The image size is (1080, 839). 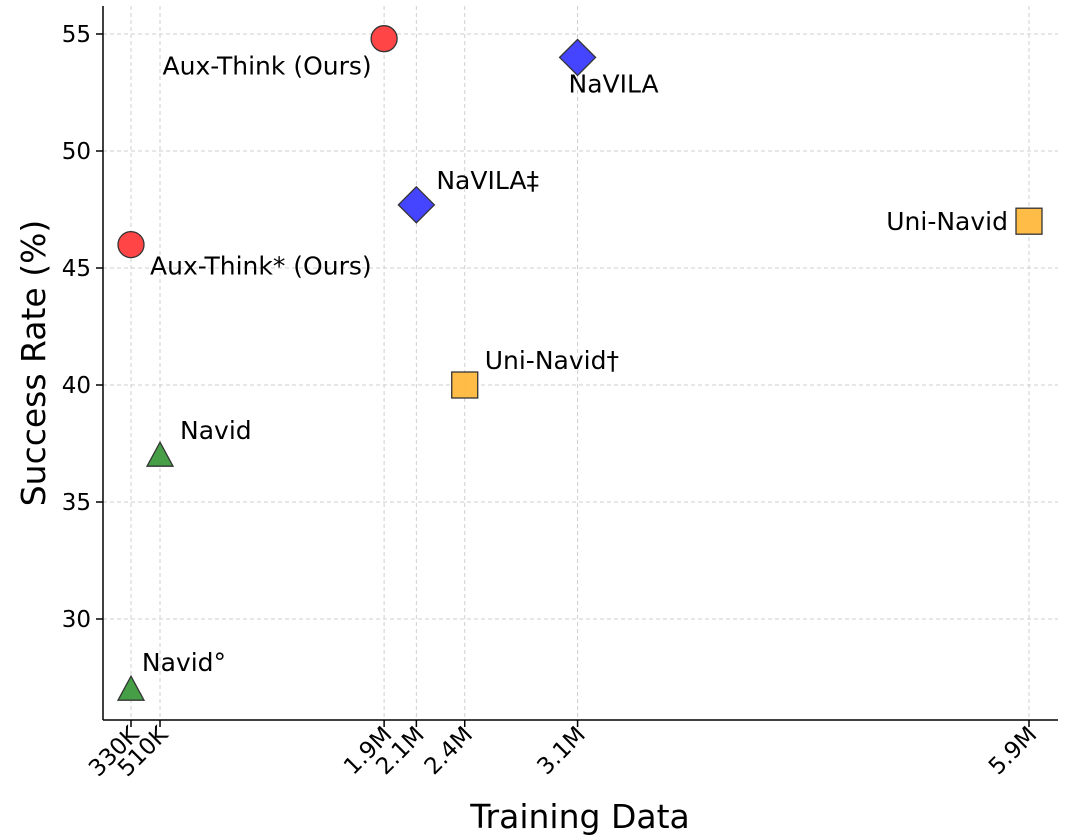 What do you see at coordinates (552, 360) in the screenshot?
I see `point-label: Uni-Navid†` at bounding box center [552, 360].